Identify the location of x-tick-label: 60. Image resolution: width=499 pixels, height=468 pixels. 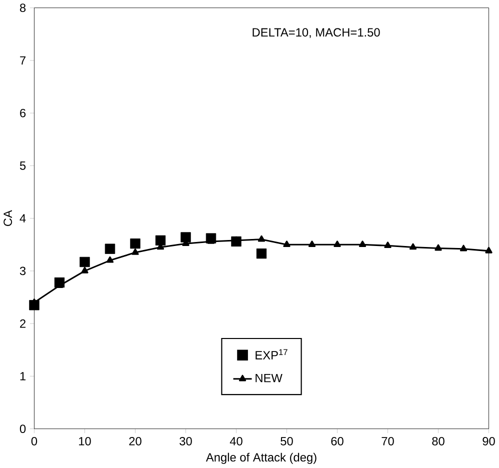
(337, 441).